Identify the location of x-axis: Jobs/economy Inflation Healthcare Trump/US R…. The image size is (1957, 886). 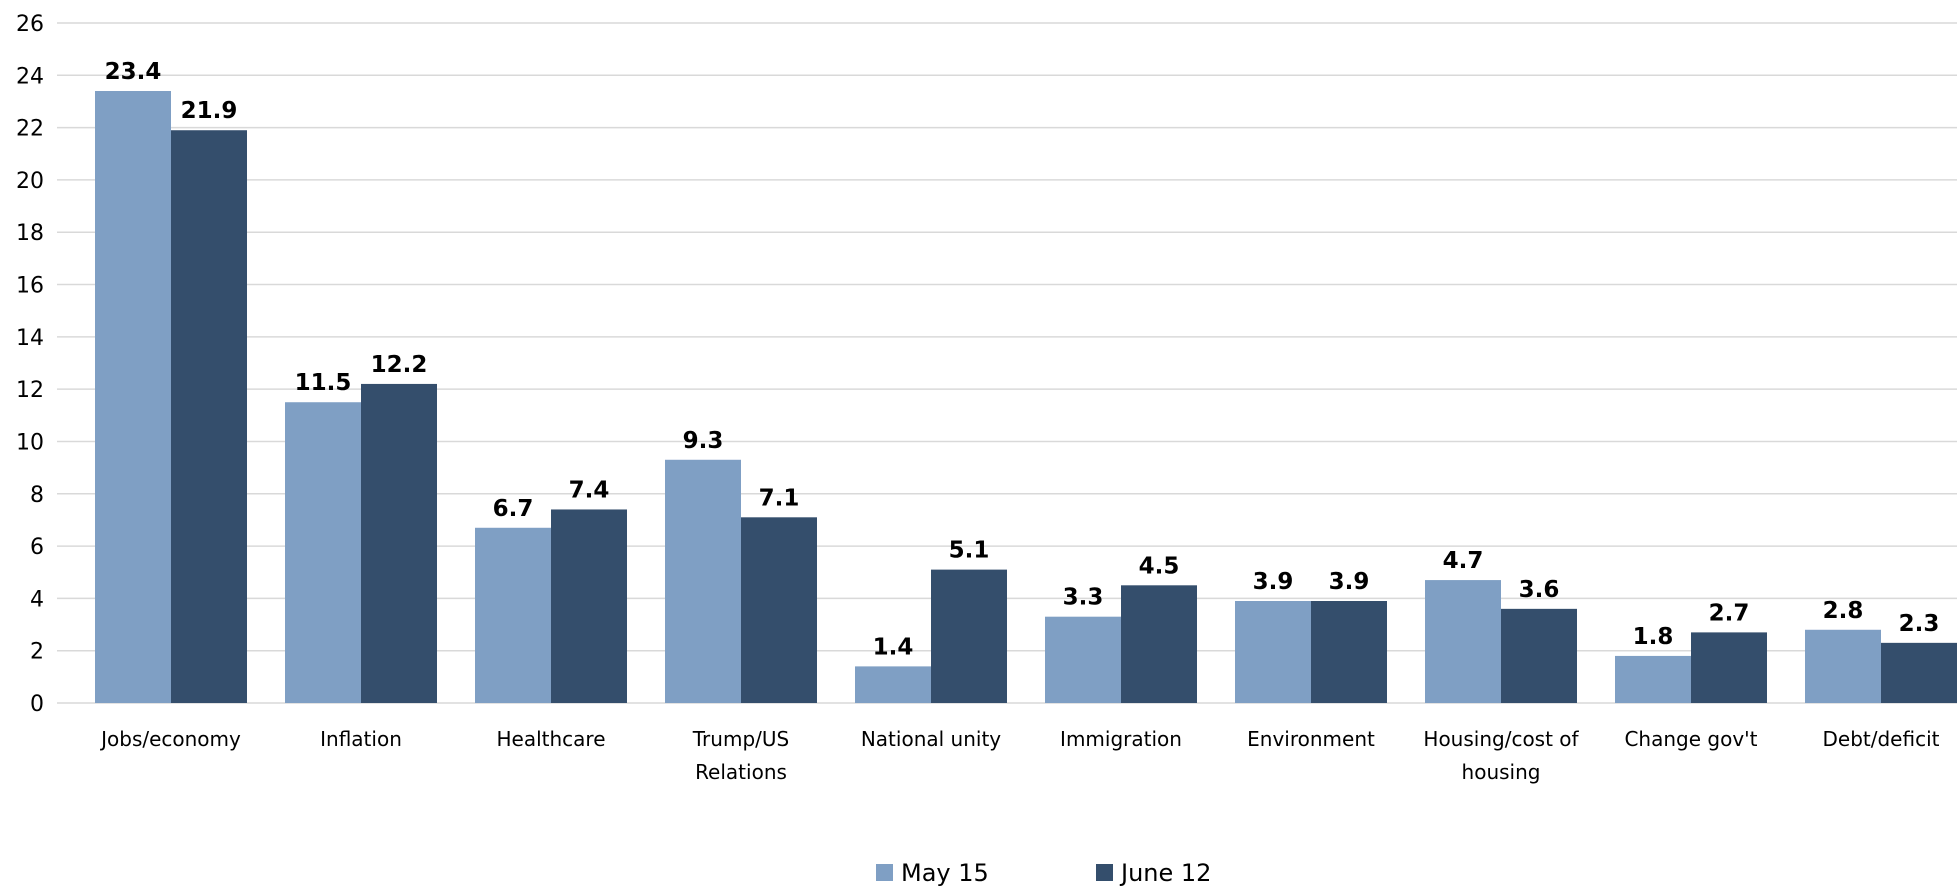
(1019, 755).